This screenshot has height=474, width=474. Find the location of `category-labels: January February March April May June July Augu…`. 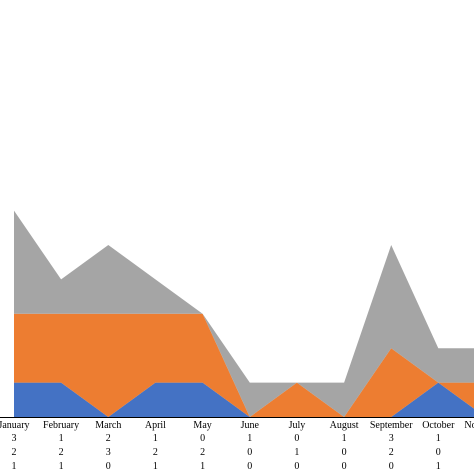

category-labels: January February March April May June July Augu… is located at coordinates (237, 425).